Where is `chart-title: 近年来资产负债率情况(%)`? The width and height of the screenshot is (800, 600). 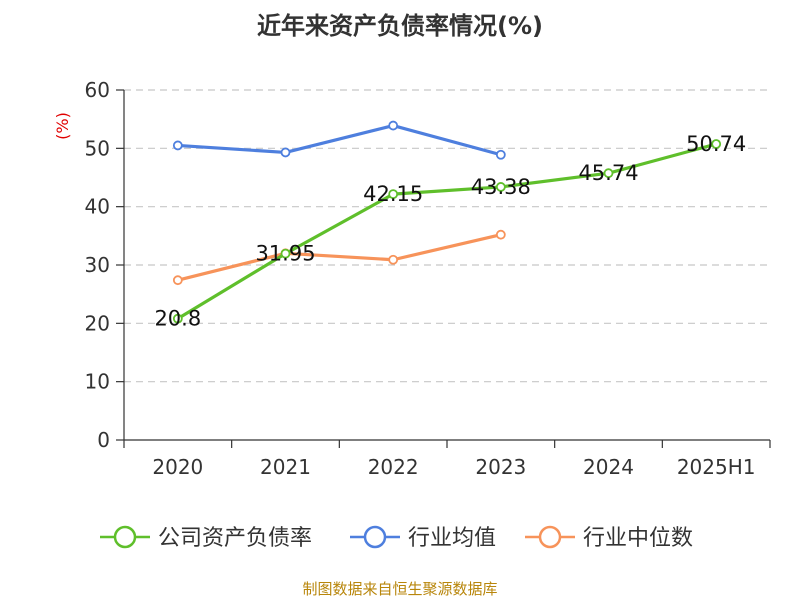
chart-title: 近年来资产负债率情况(%) is located at coordinates (400, 26).